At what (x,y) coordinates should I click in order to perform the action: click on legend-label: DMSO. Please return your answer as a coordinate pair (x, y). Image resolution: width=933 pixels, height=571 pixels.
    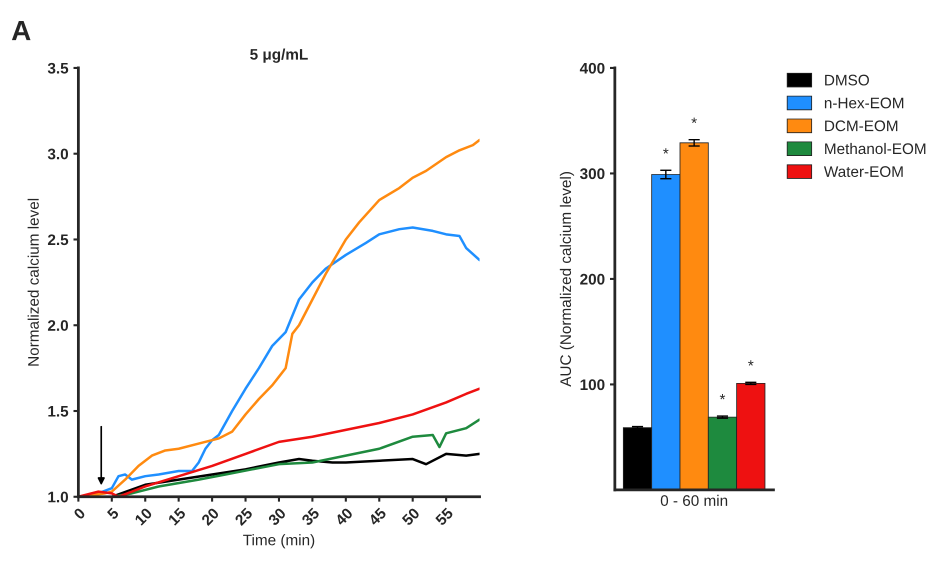
    Looking at the image, I should click on (847, 80).